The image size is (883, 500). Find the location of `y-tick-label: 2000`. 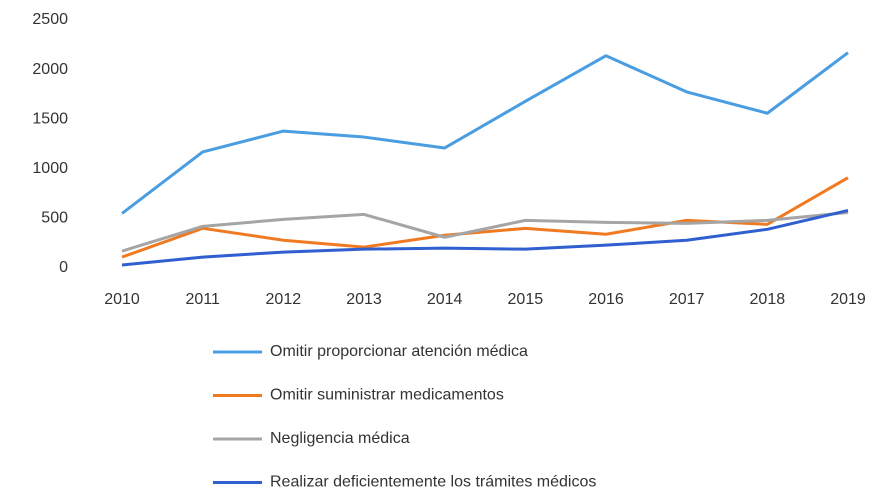

y-tick-label: 2000 is located at coordinates (50, 69).